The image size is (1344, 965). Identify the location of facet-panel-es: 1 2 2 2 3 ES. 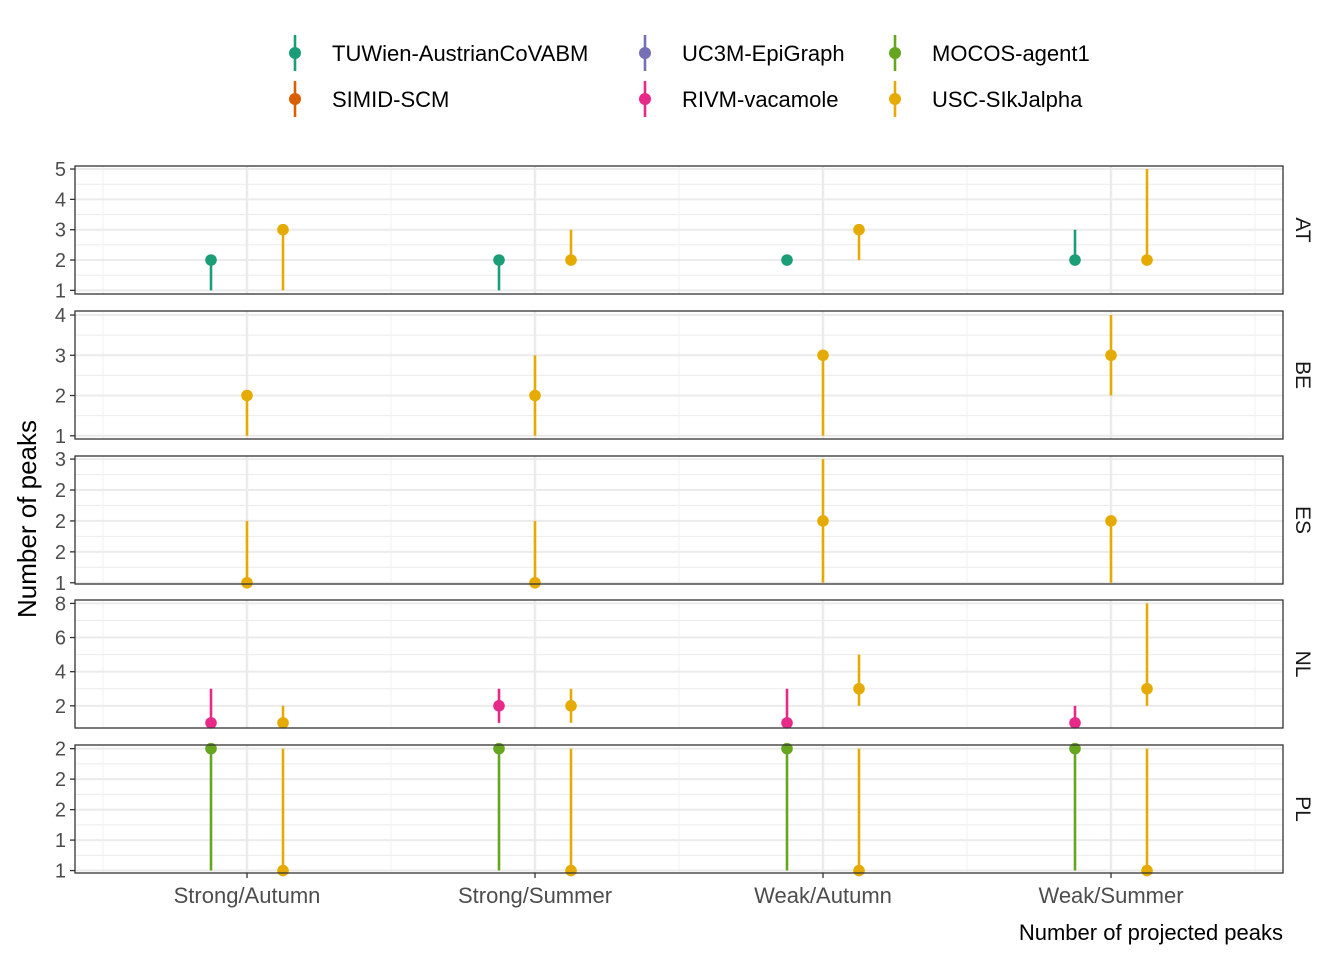
(684, 522).